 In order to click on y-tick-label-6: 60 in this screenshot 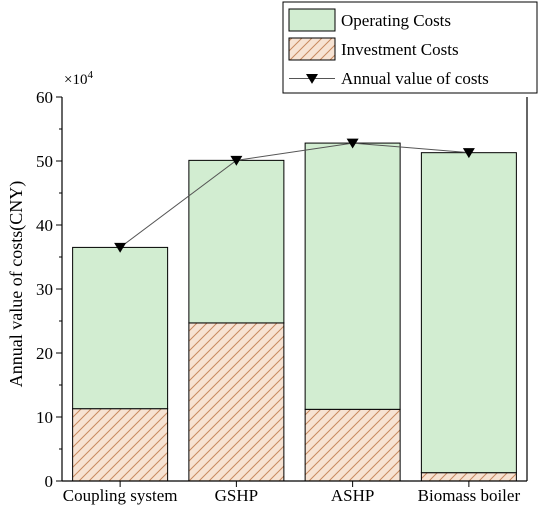, I will do `click(44, 97)`.